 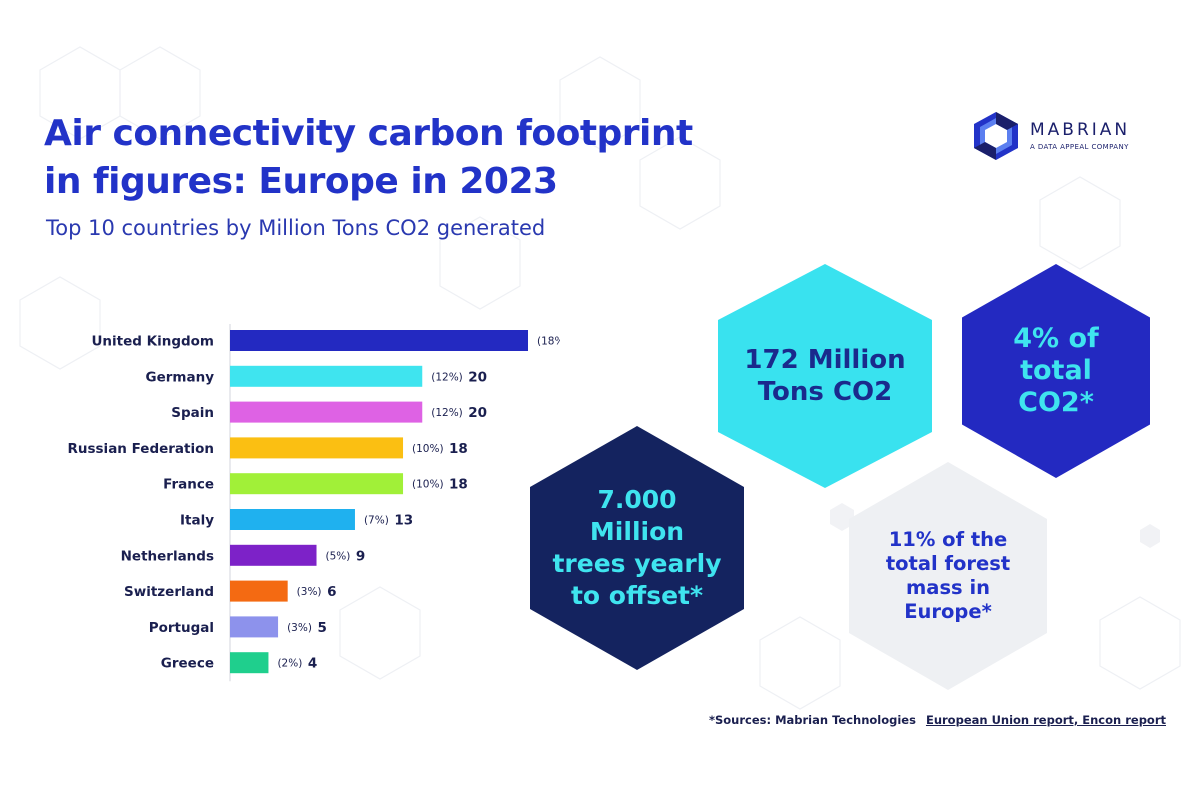 I want to click on value-label-spain: 20, so click(x=477, y=413).